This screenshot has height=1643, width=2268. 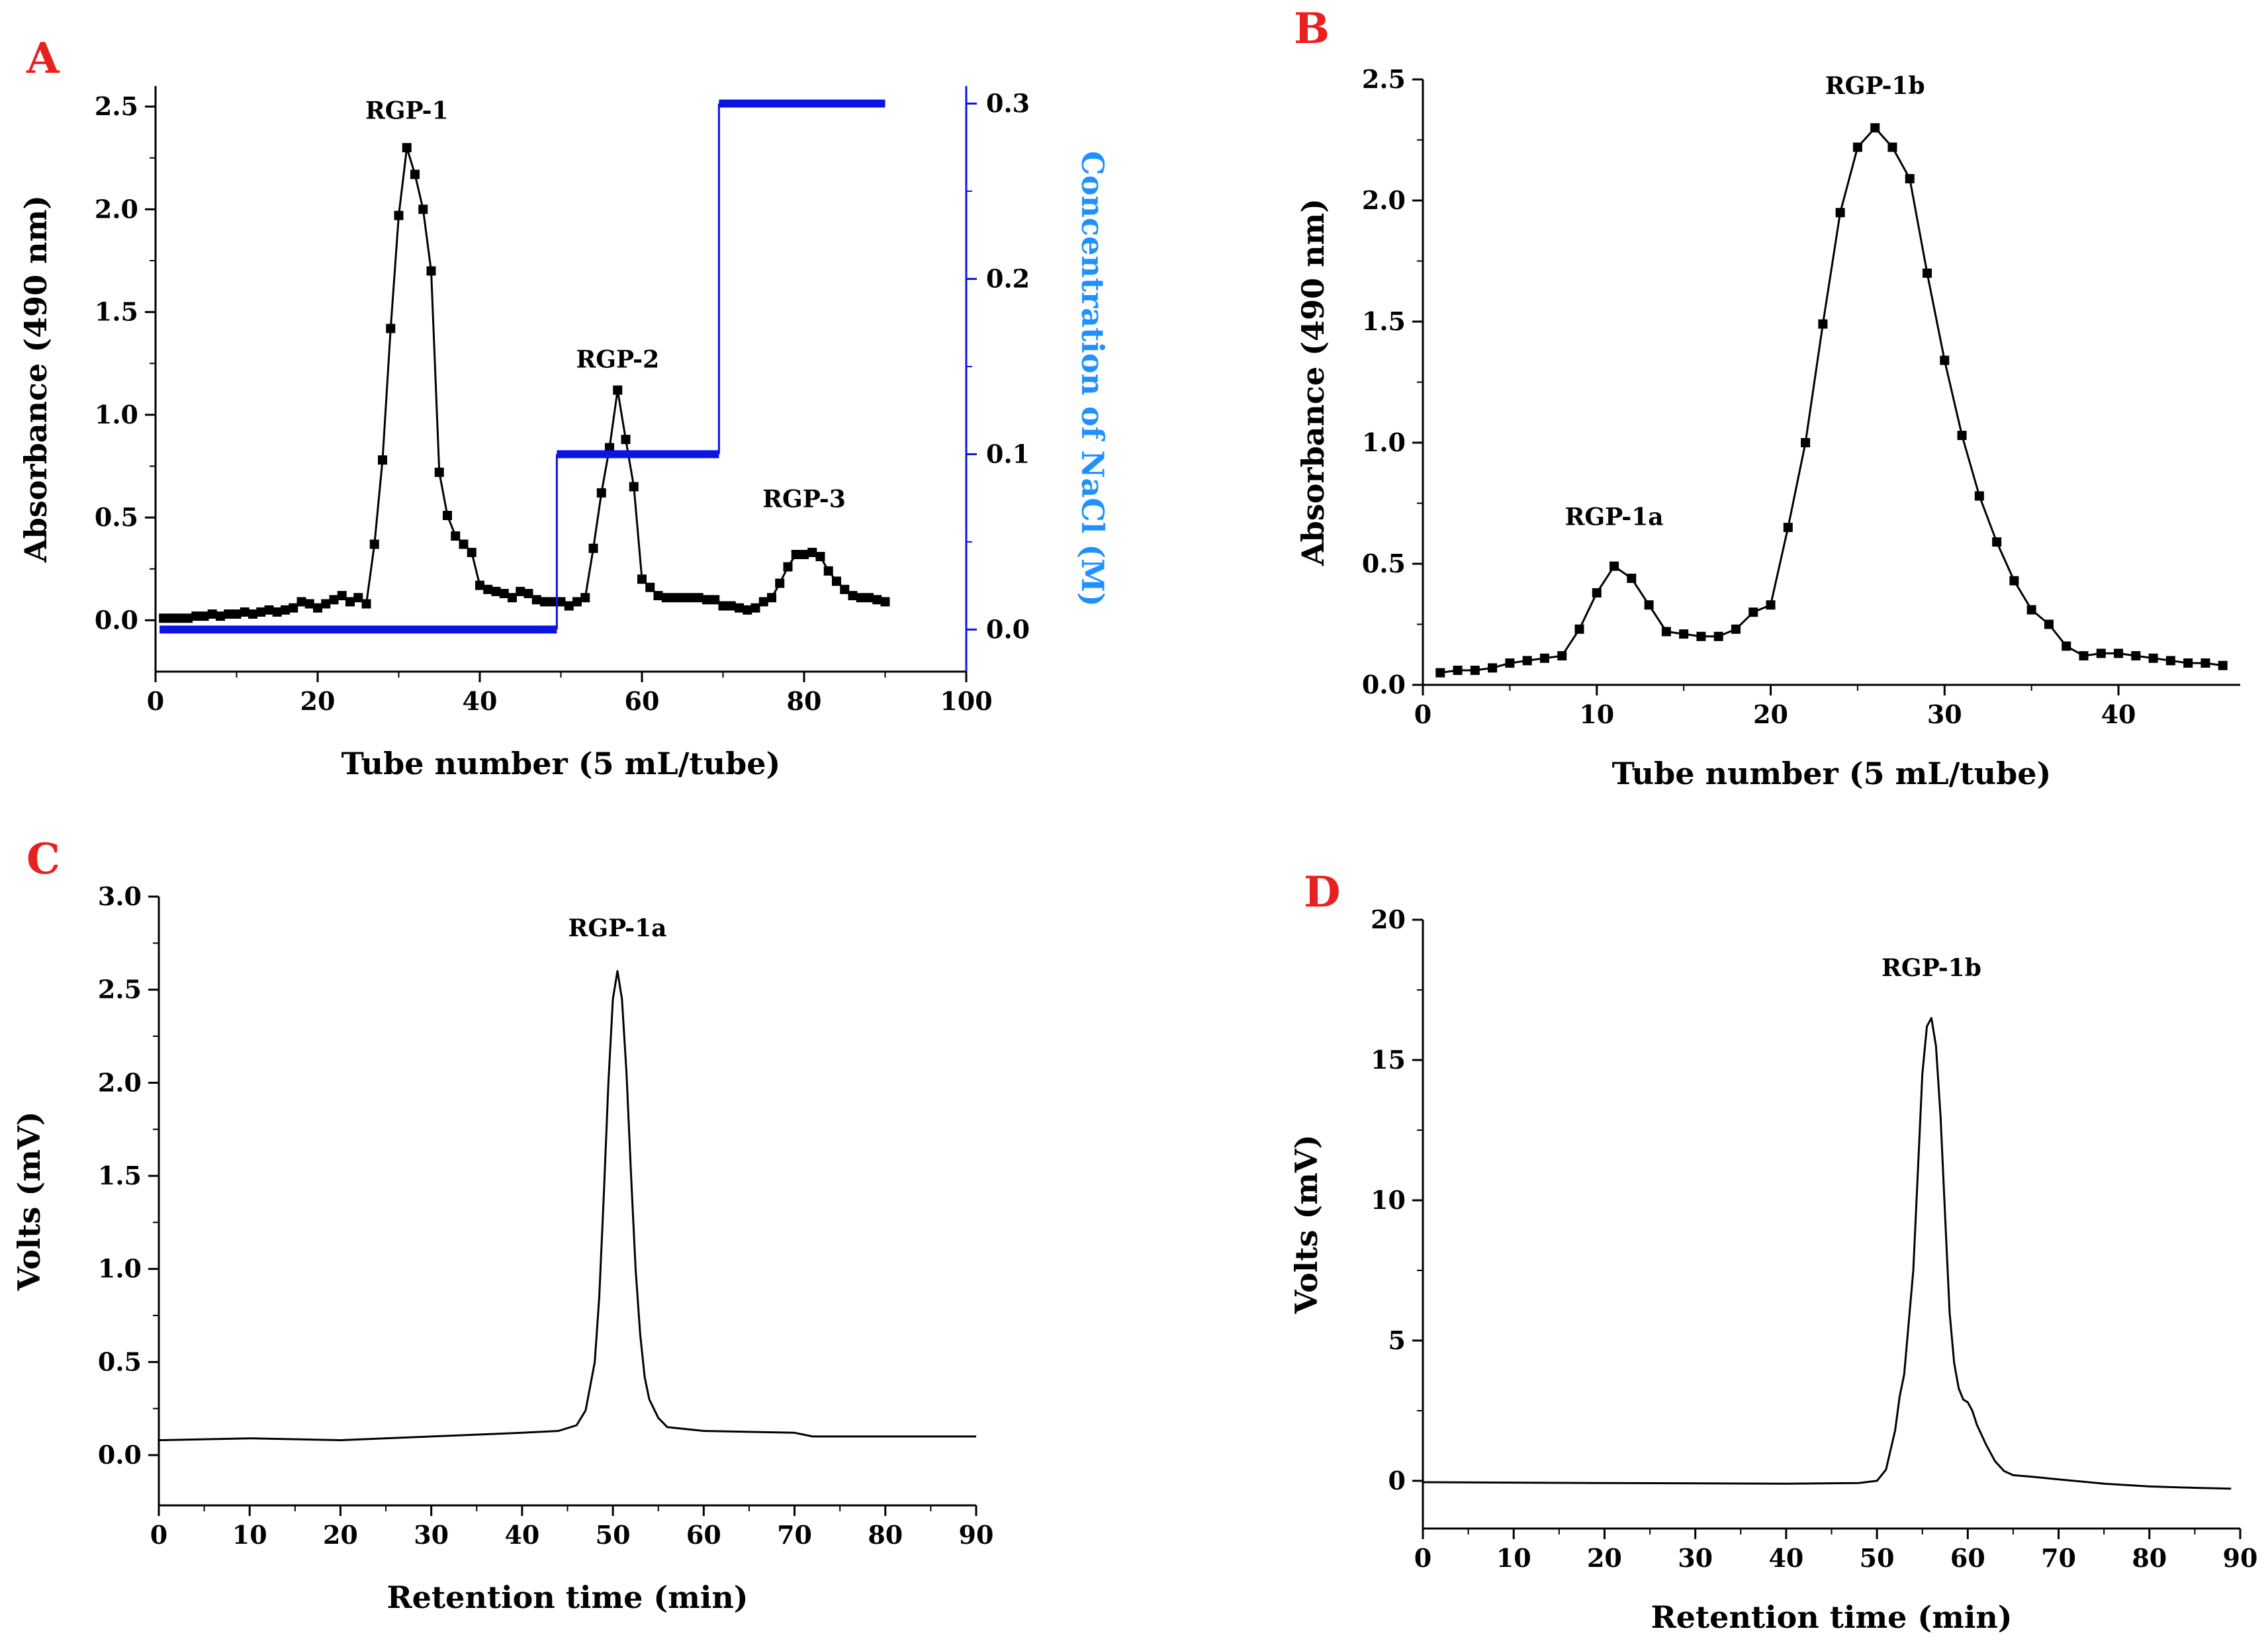 What do you see at coordinates (1384, 200) in the screenshot?
I see `y-tick-label: 2.0` at bounding box center [1384, 200].